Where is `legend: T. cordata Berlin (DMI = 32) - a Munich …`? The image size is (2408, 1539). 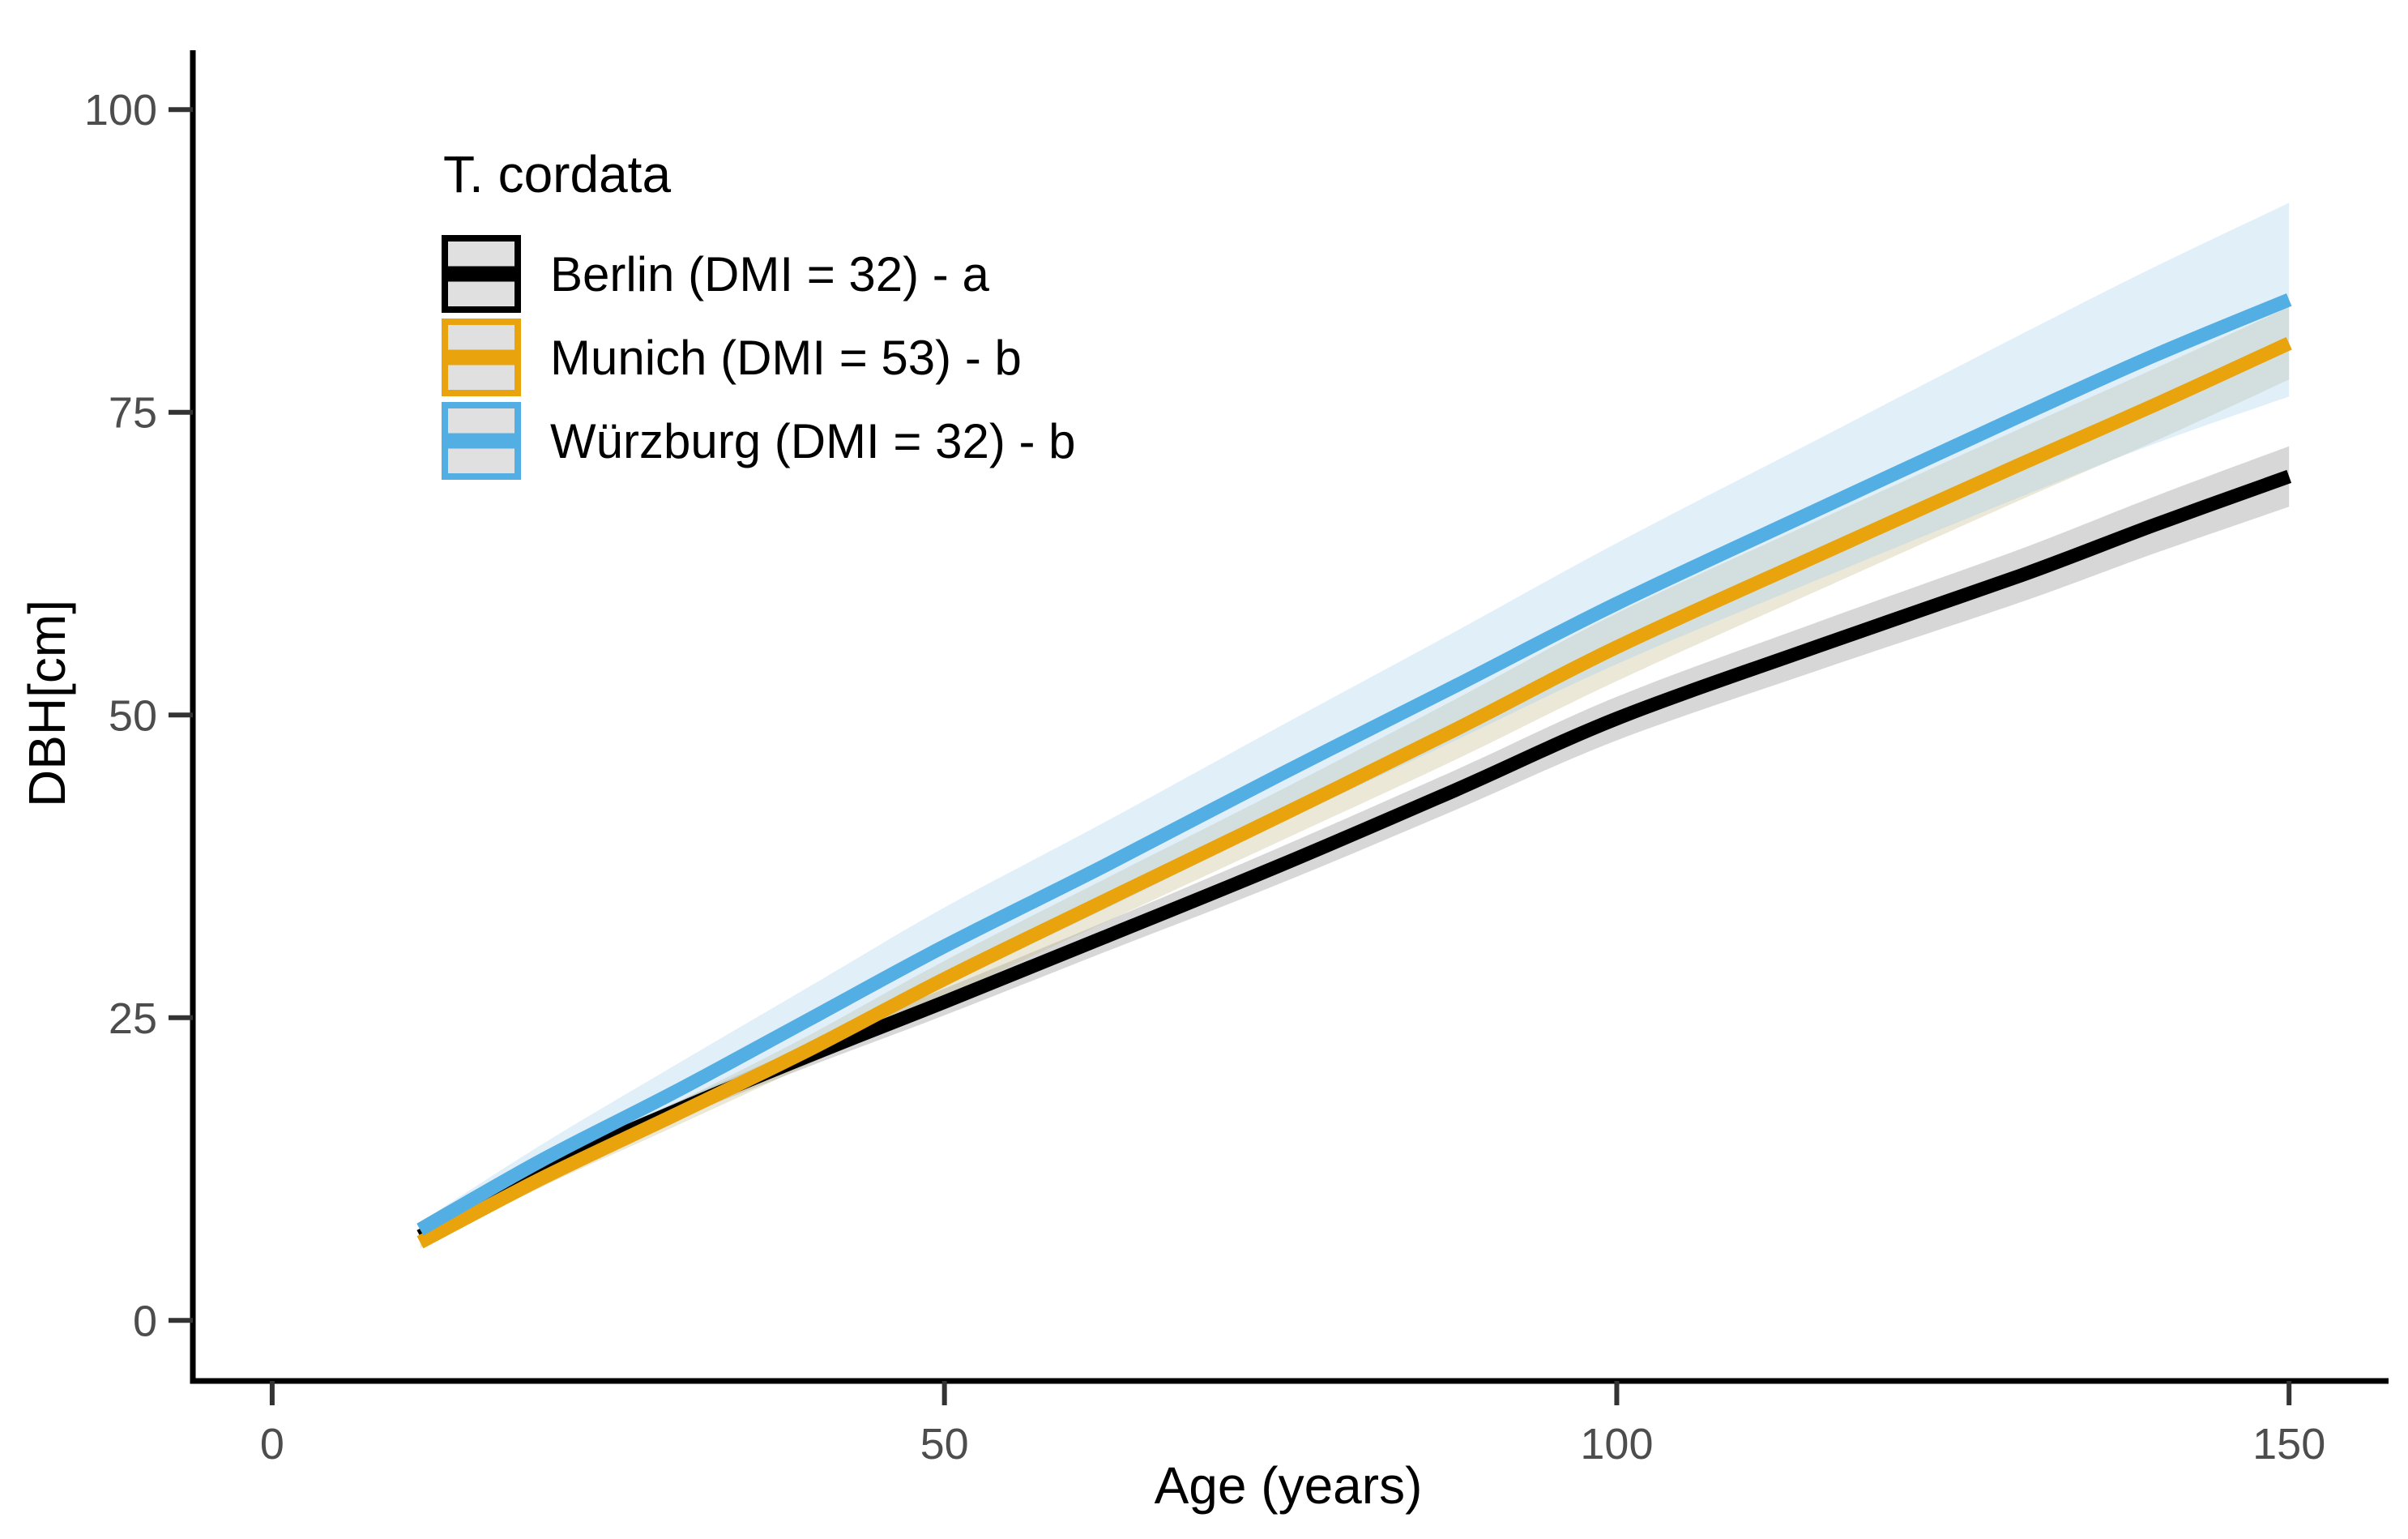
legend: T. cordata Berlin (DMI = 32) - a Munich … is located at coordinates (759, 314).